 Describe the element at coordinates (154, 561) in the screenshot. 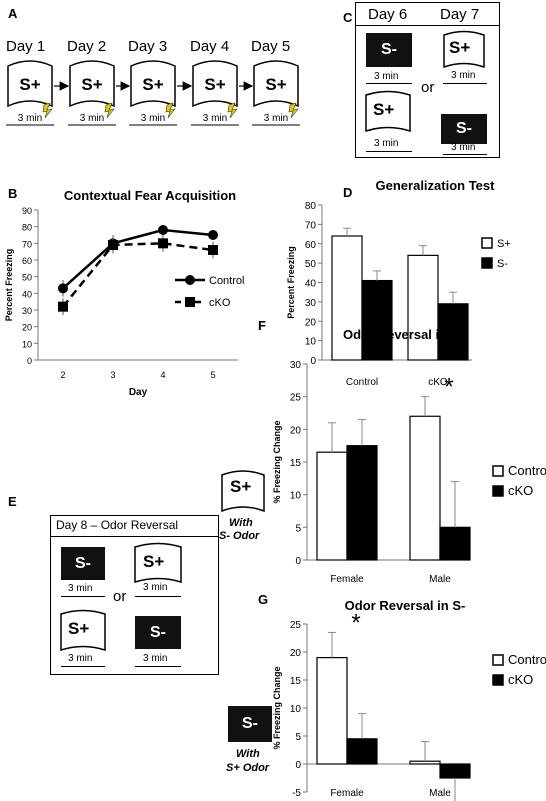

I see `panel-e-s-plus-1: S+` at that location.